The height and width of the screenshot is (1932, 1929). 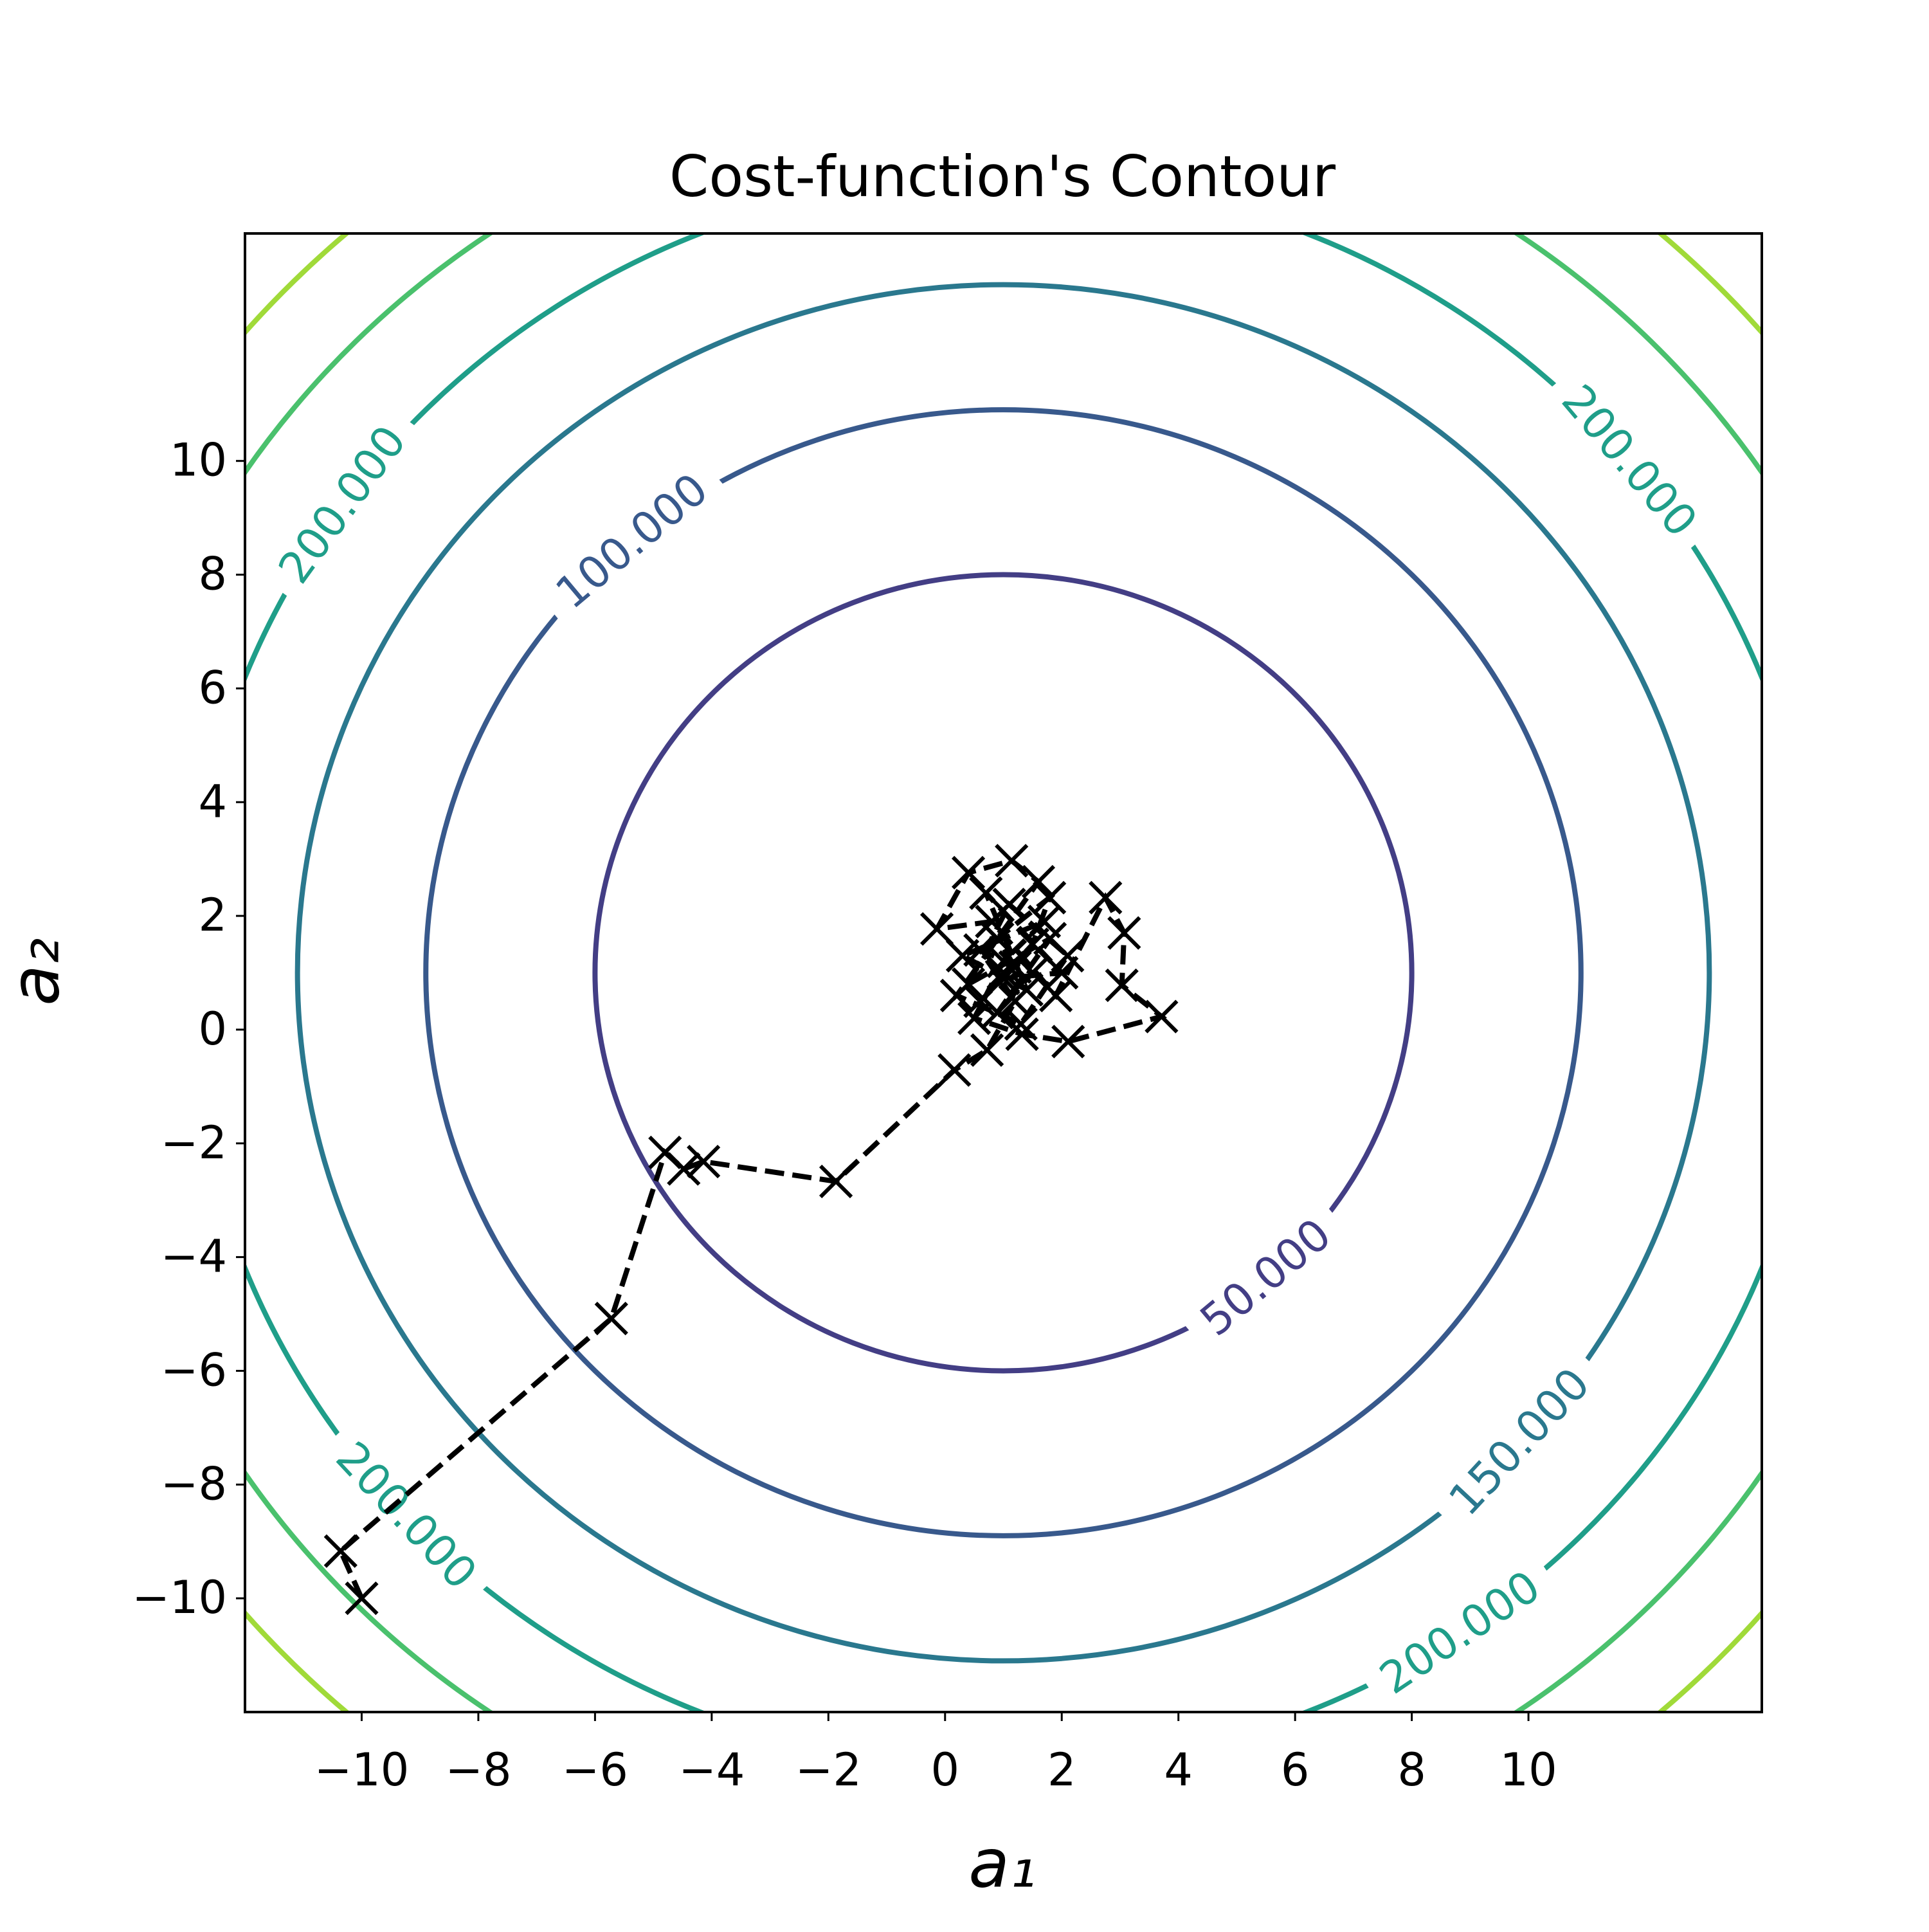 I want to click on x-tick-label: 0, so click(x=944, y=1770).